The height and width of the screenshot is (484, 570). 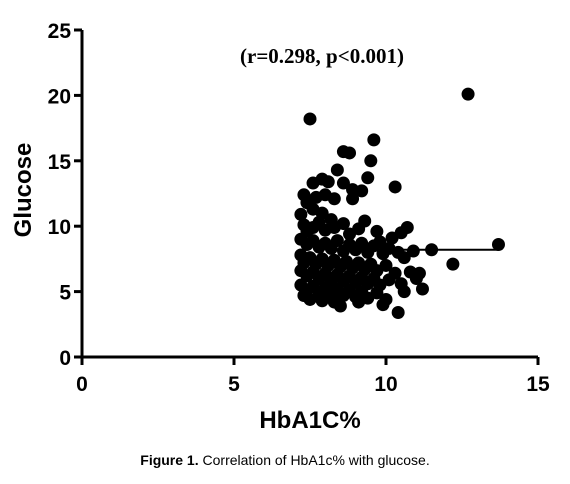 What do you see at coordinates (309, 420) in the screenshot?
I see `x-axis-label: HbA1C%` at bounding box center [309, 420].